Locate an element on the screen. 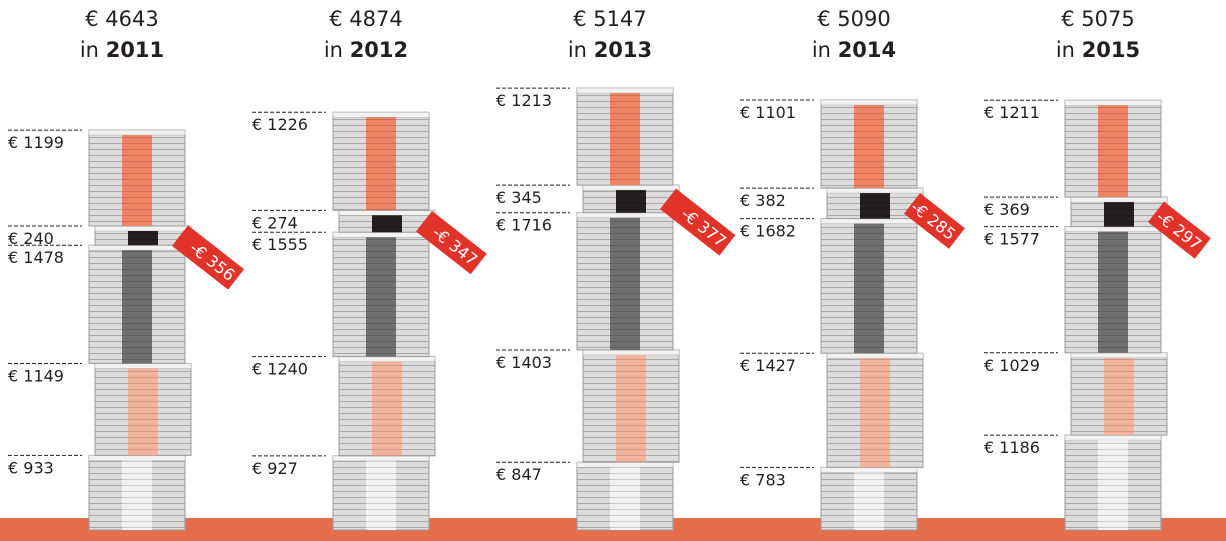 This screenshot has width=1226, height=541. total-label: € 5075 is located at coordinates (1097, 19).